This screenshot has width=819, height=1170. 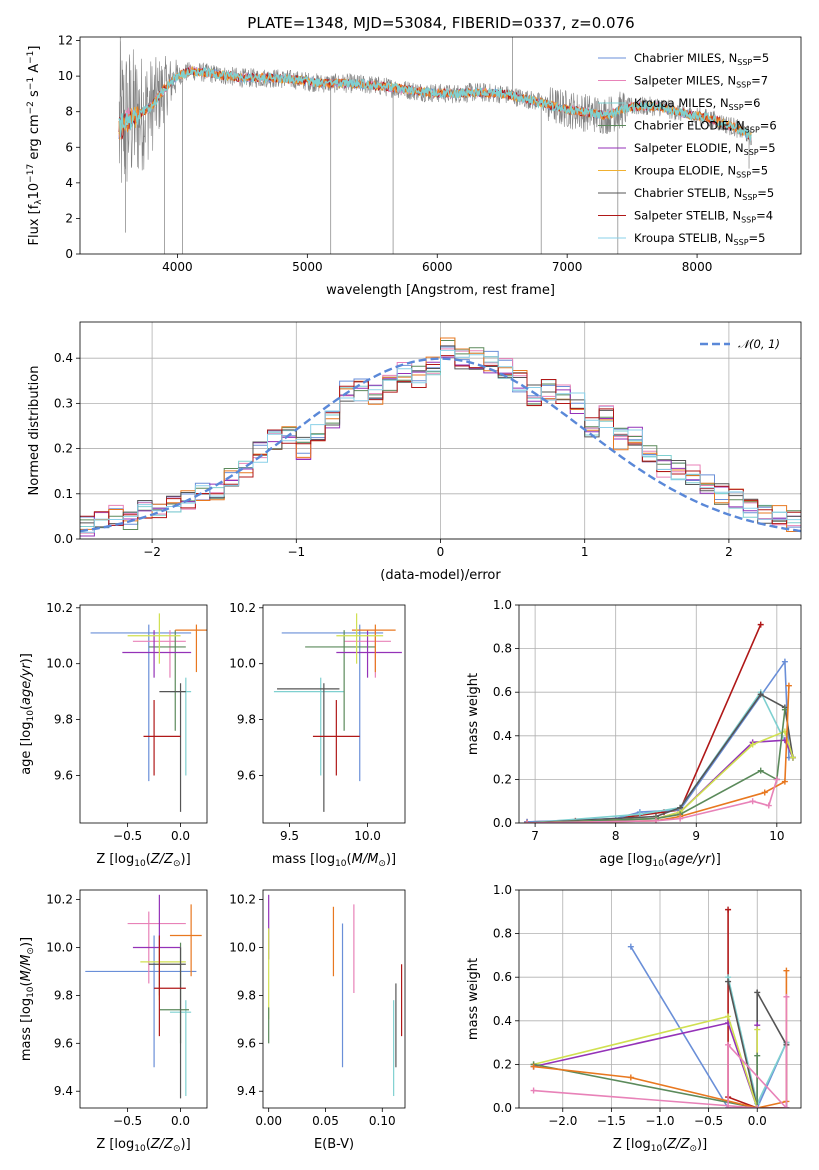 What do you see at coordinates (63, 403) in the screenshot?
I see `y-tick-label: 0.3` at bounding box center [63, 403].